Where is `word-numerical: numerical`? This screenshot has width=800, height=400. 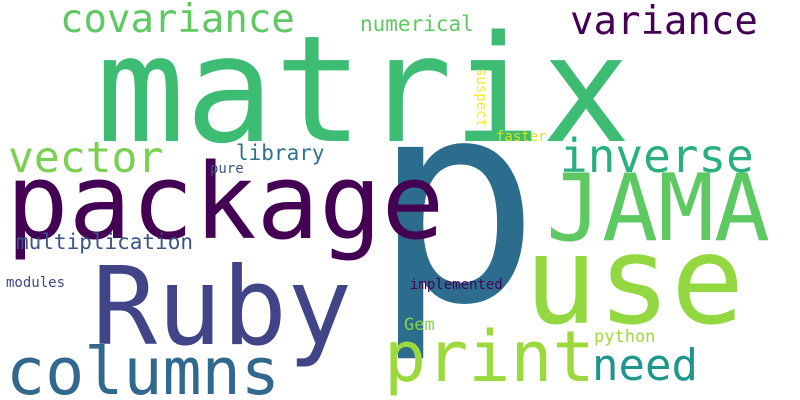 word-numerical: numerical is located at coordinates (417, 24).